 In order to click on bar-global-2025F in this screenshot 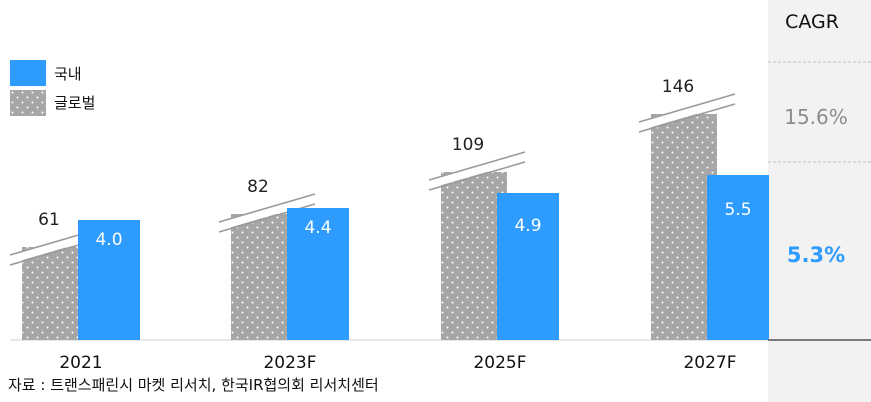, I will do `click(474, 256)`.